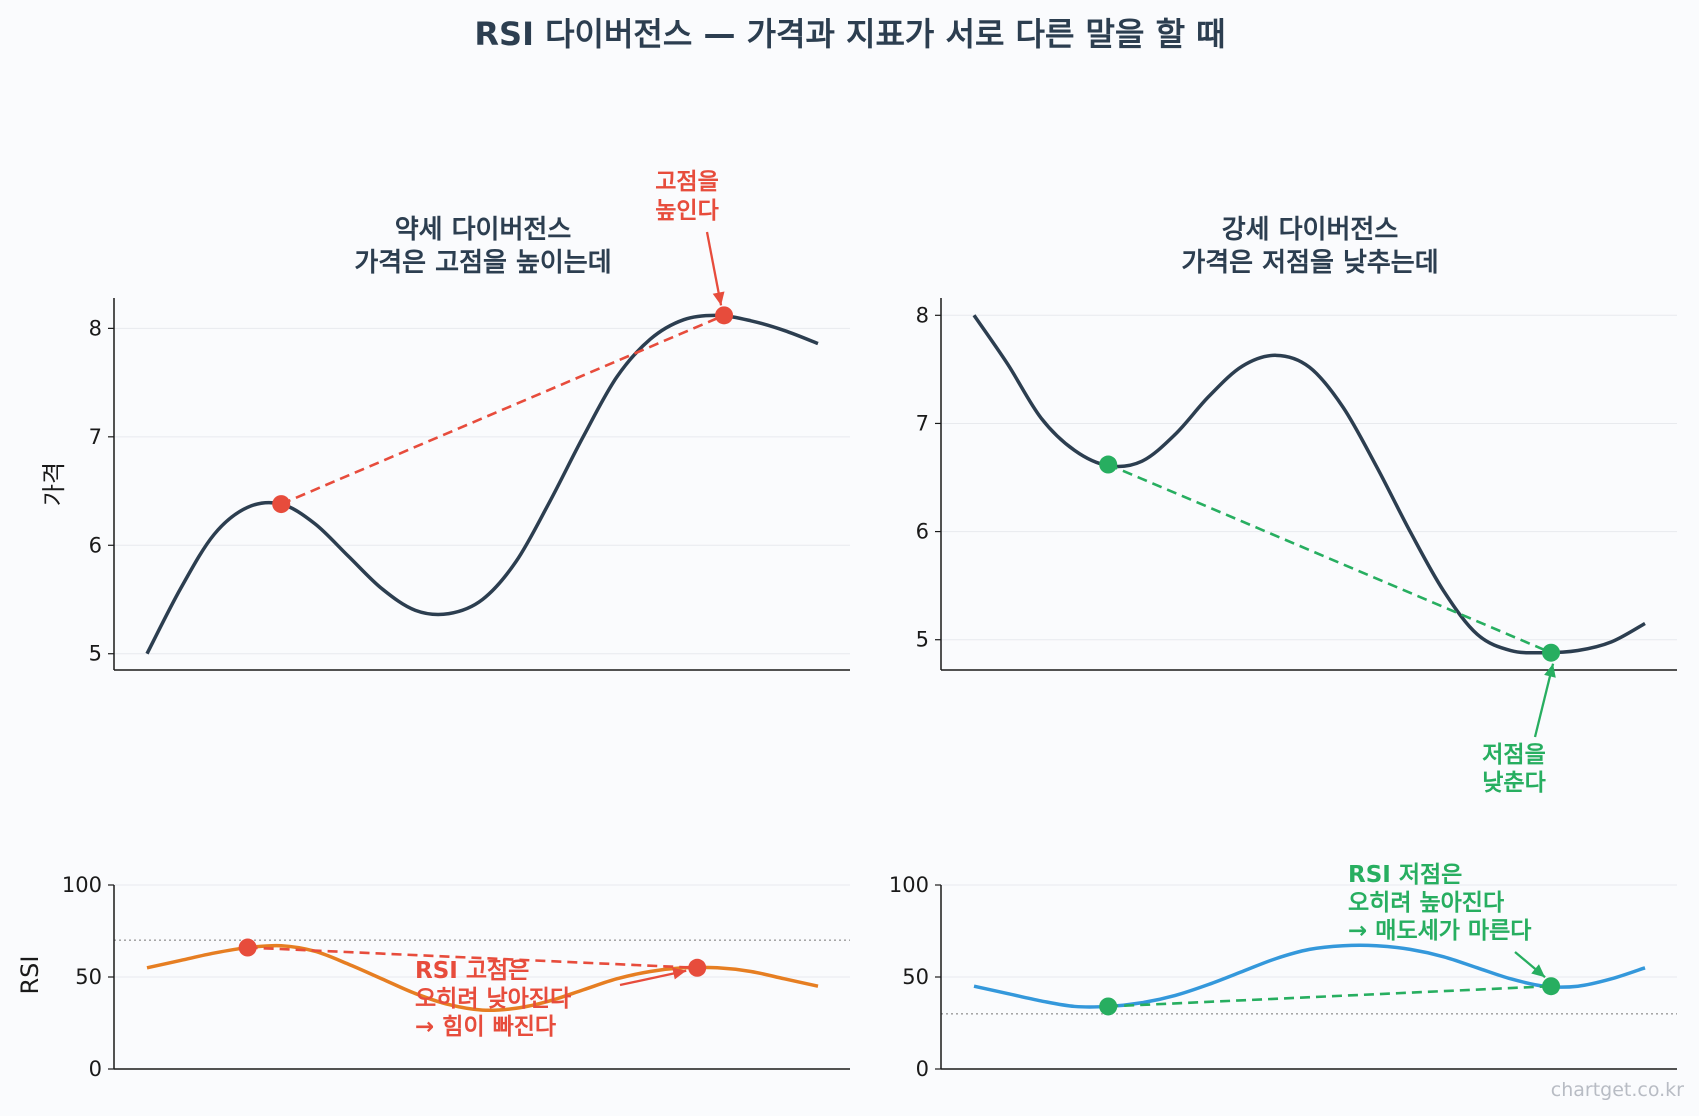 The image size is (1699, 1116). I want to click on panel-bullish-price: 5 6 7 8, so click(1296, 484).